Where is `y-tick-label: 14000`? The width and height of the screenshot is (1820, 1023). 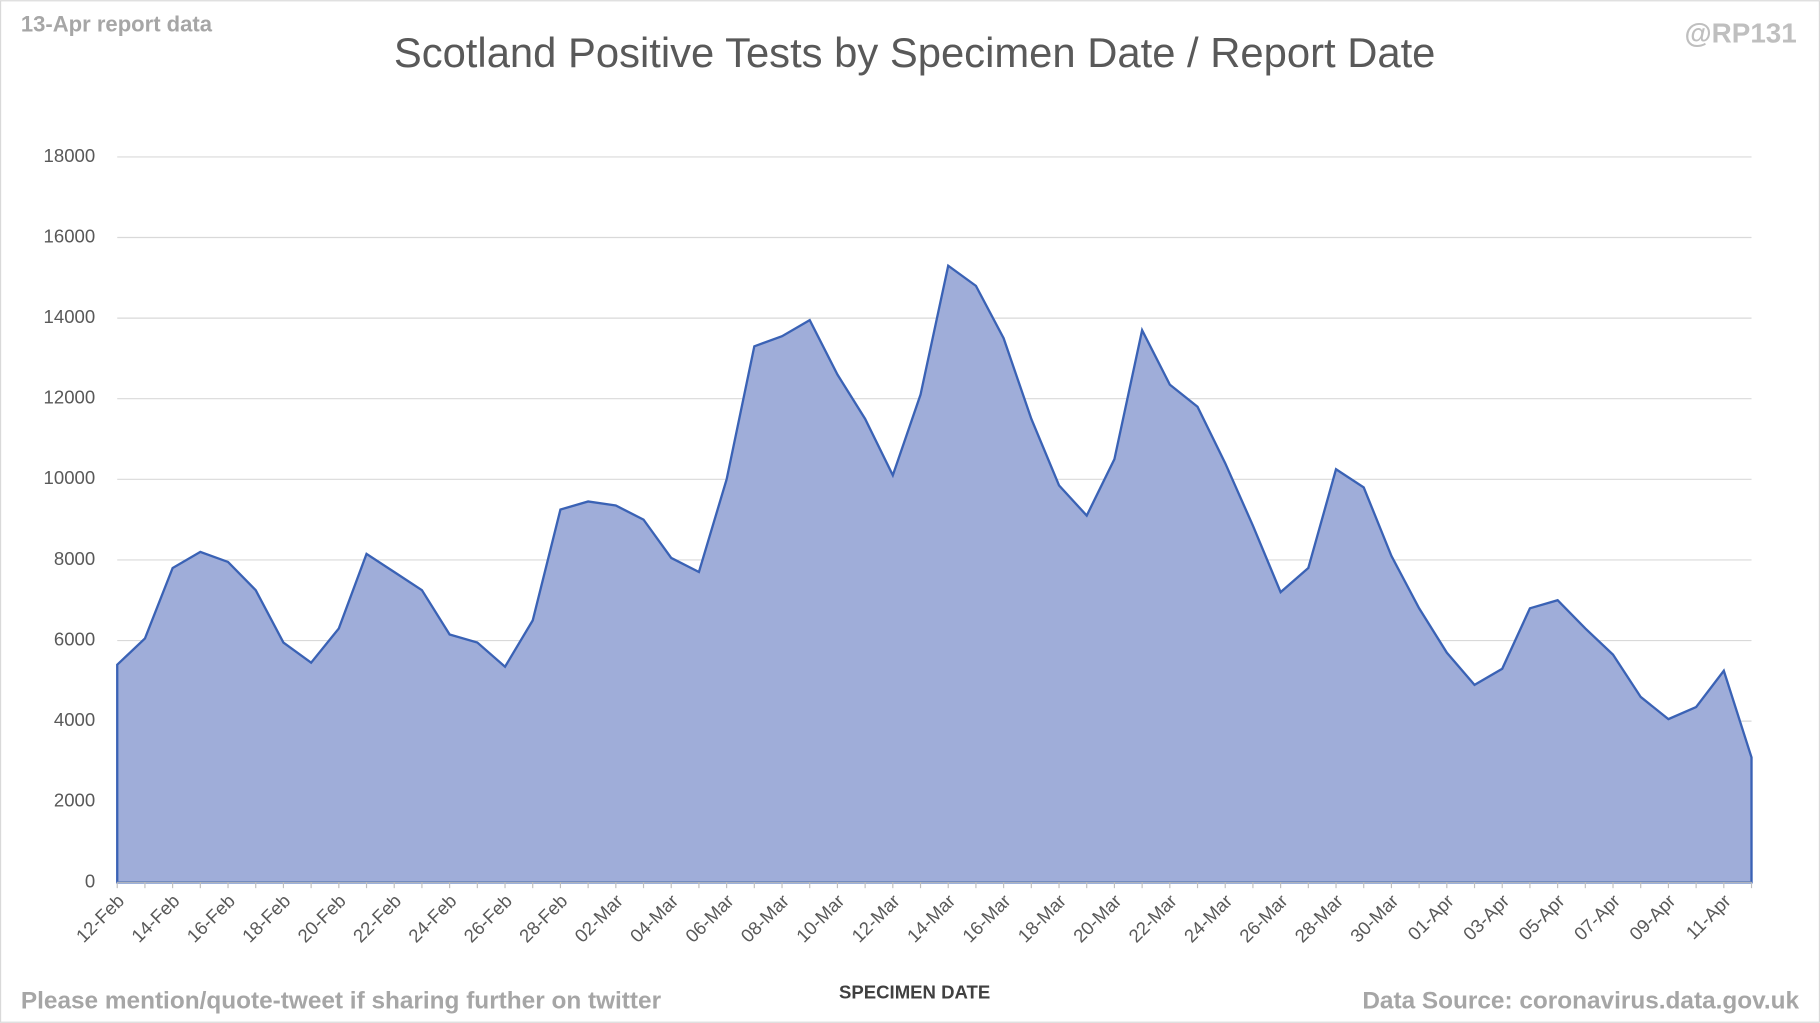 y-tick-label: 14000 is located at coordinates (70, 316).